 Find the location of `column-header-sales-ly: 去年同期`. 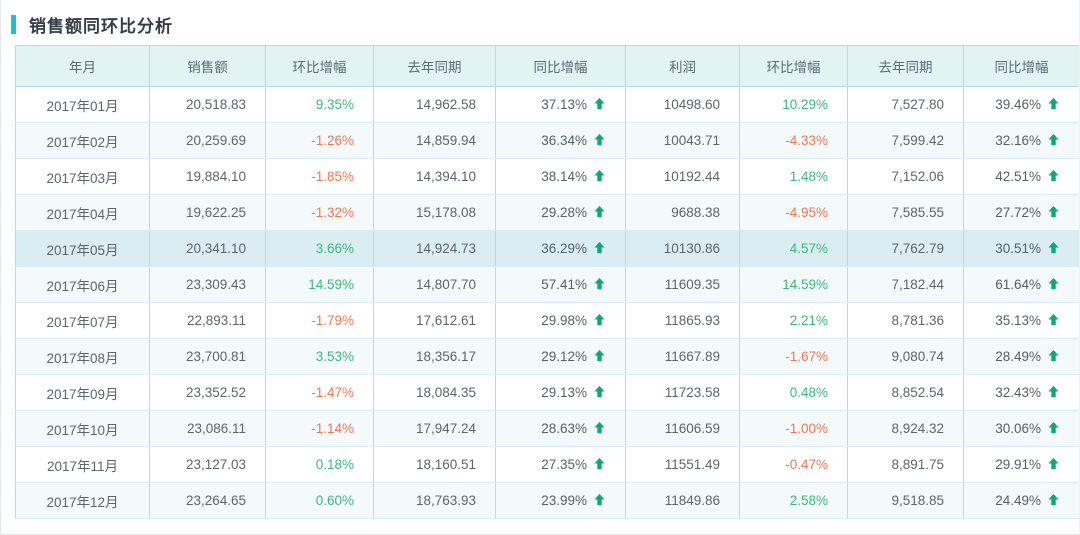

column-header-sales-ly: 去年同期 is located at coordinates (434, 66).